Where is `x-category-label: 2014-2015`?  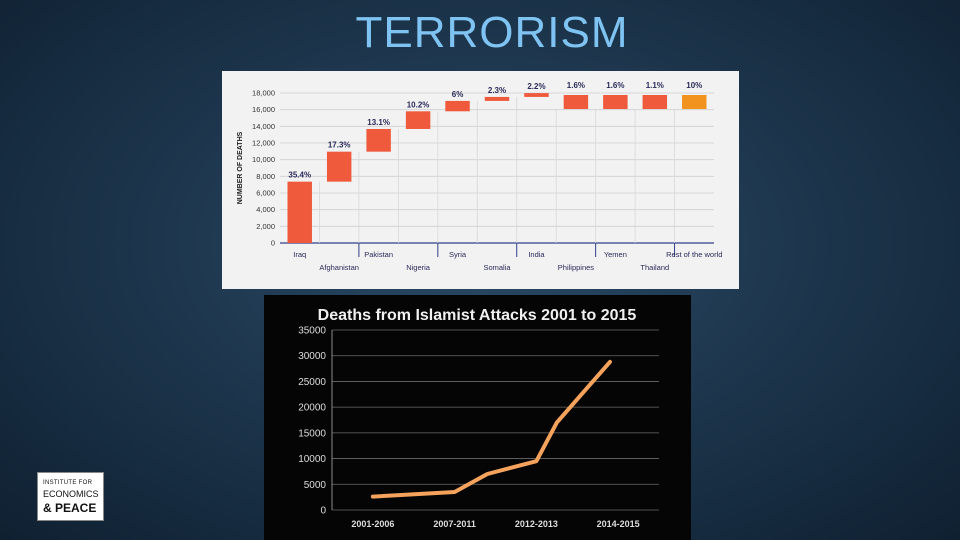
x-category-label: 2014-2015 is located at coordinates (618, 524).